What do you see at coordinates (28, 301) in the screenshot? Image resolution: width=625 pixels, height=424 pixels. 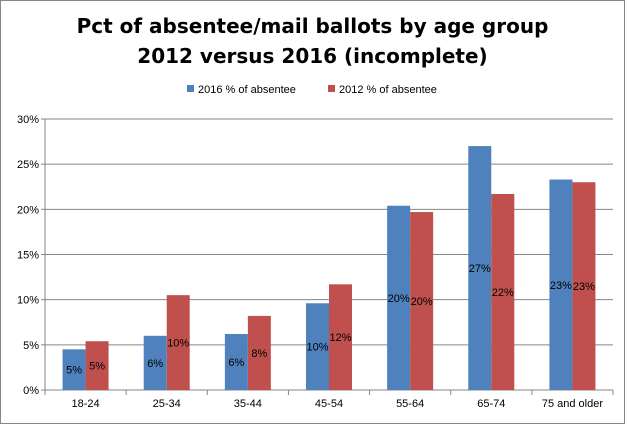 I see `y-tick-label: 10%` at bounding box center [28, 301].